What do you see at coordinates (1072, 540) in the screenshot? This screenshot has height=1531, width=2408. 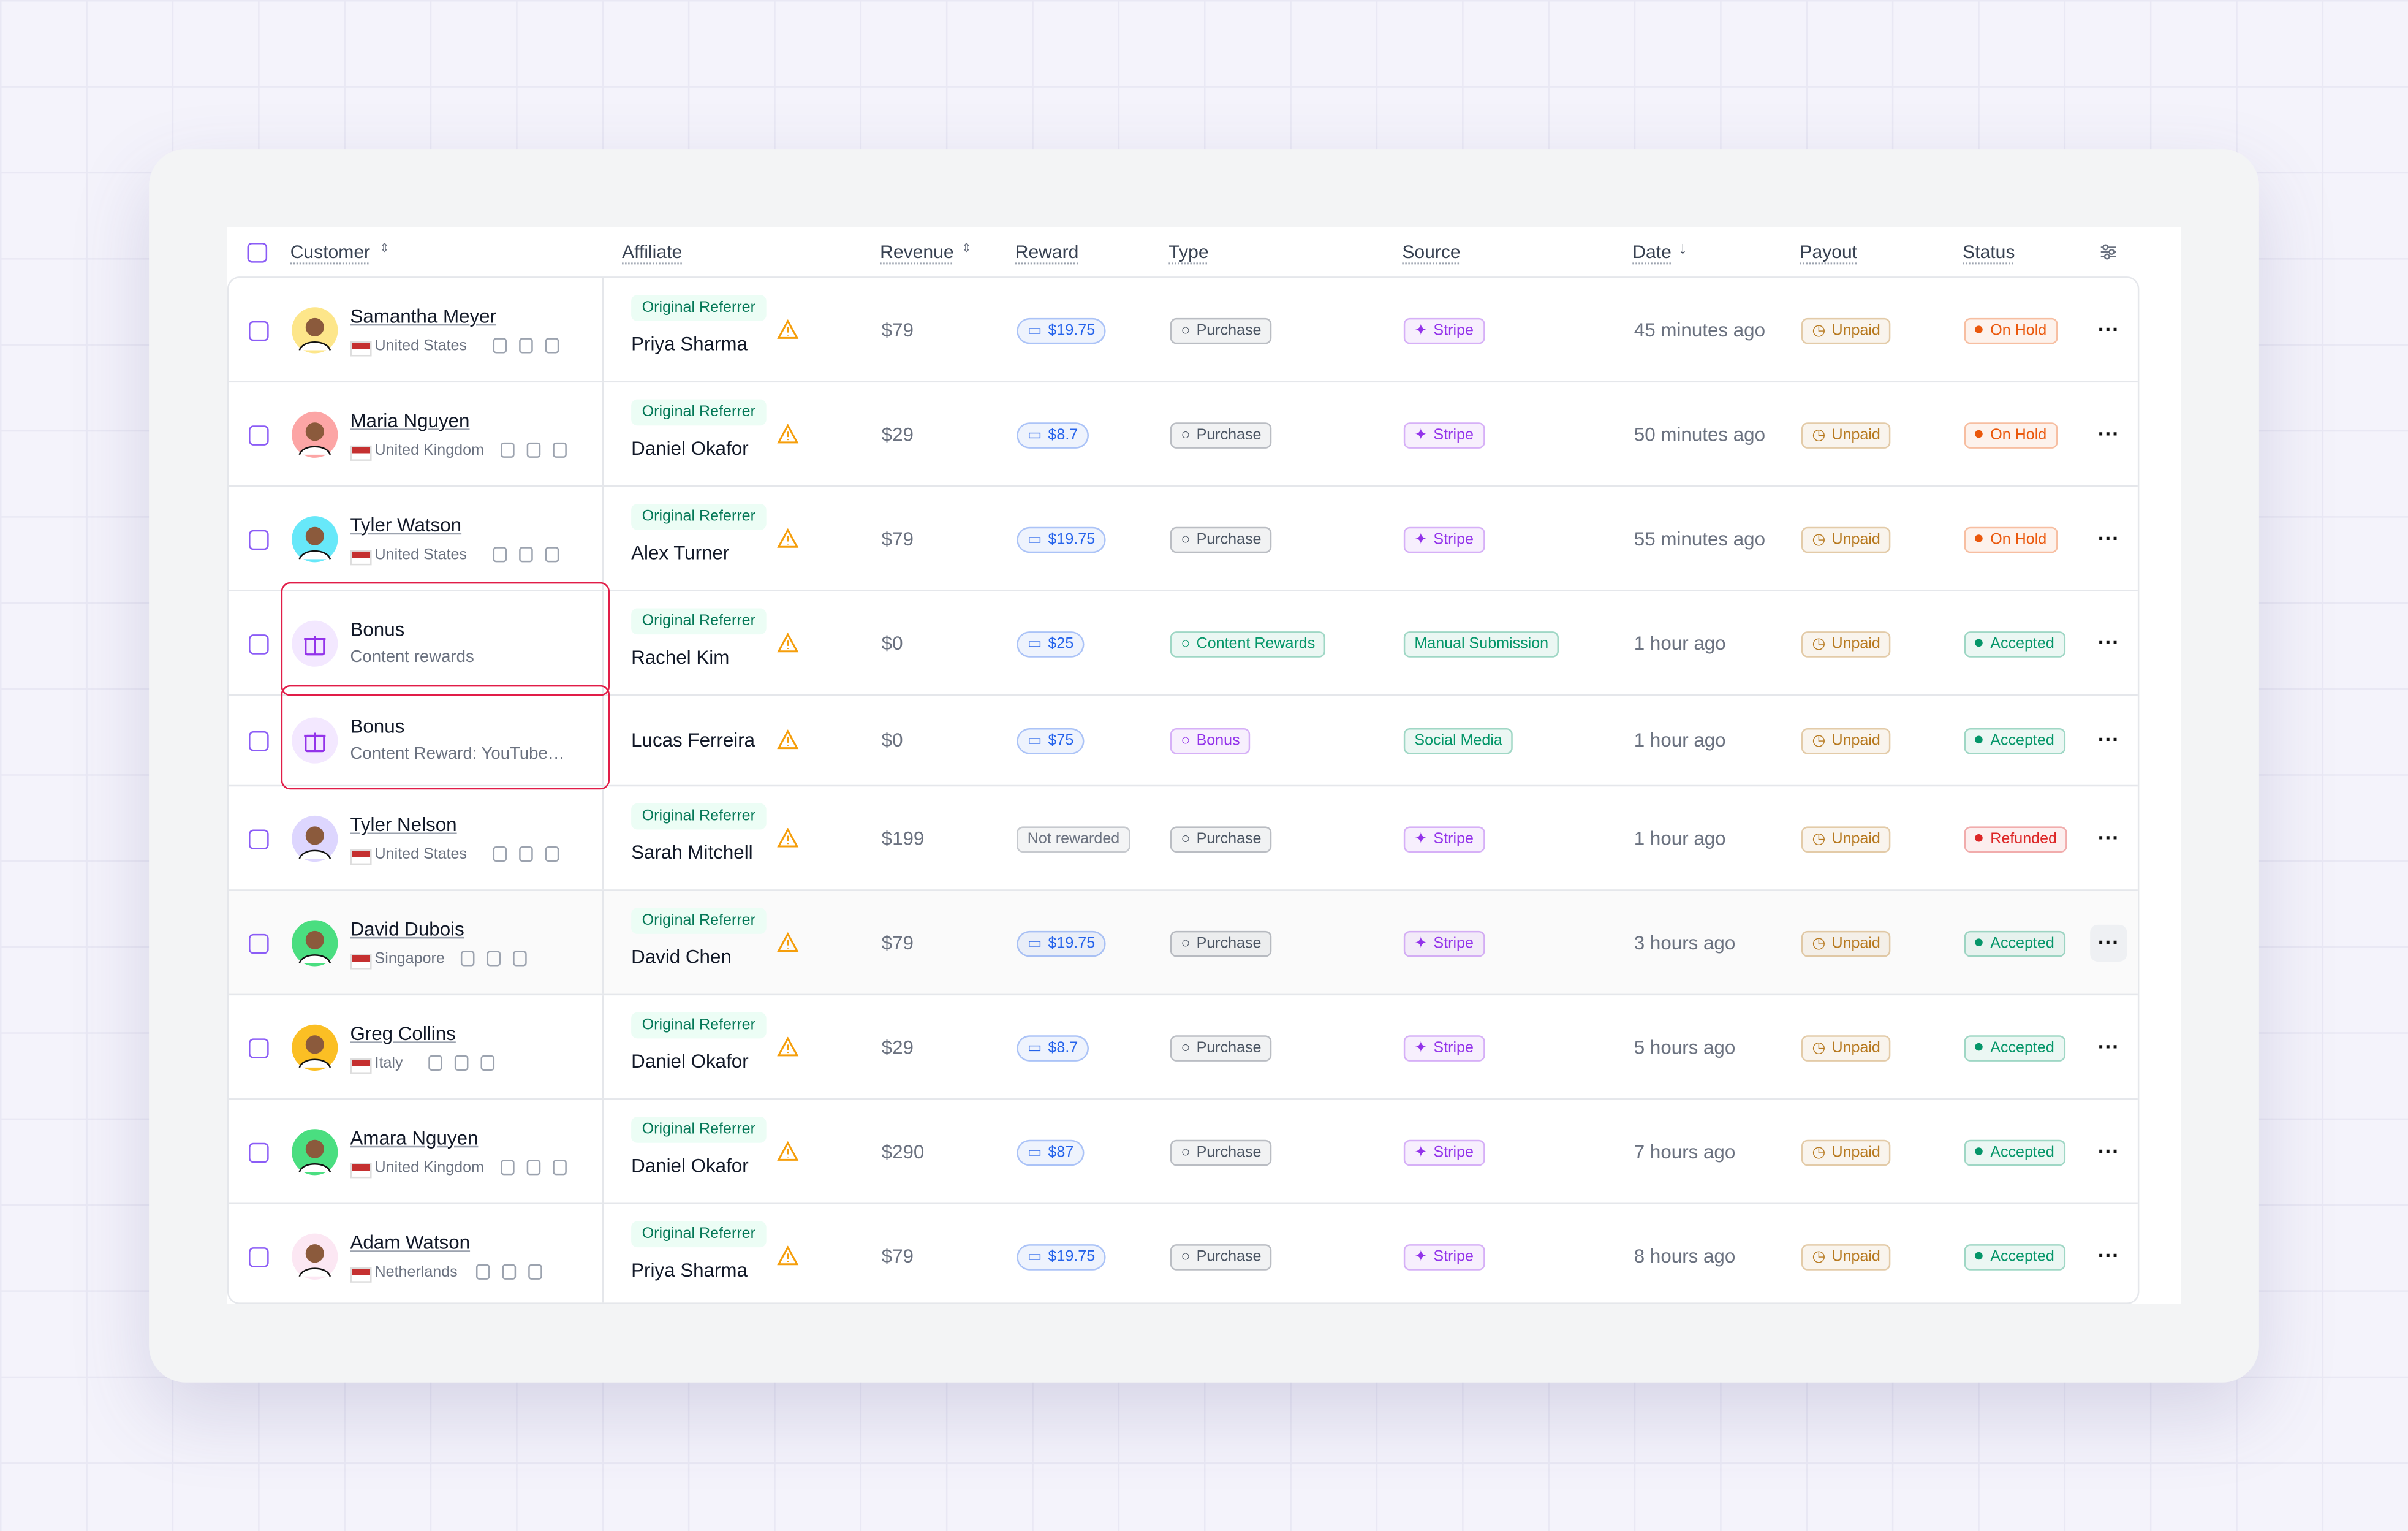 I see `reward-badge-text: $19.75` at bounding box center [1072, 540].